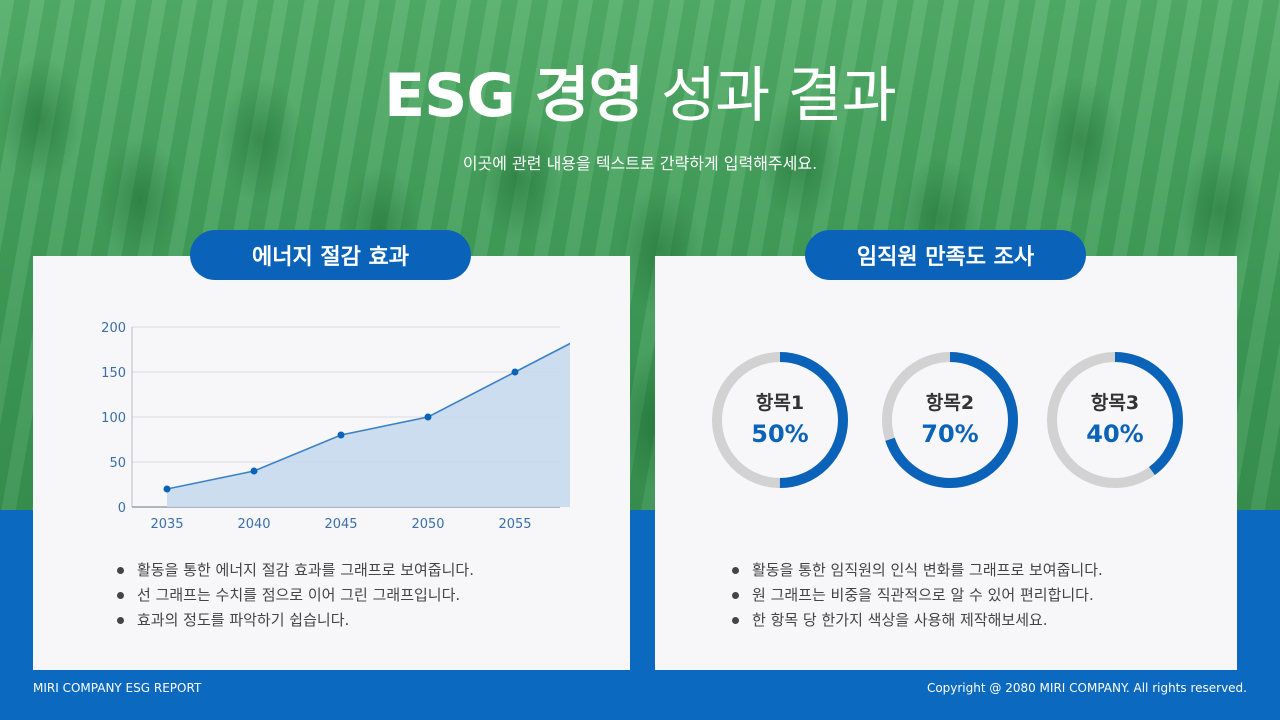 The image size is (1280, 720). I want to click on donut-value: 50%, so click(780, 434).